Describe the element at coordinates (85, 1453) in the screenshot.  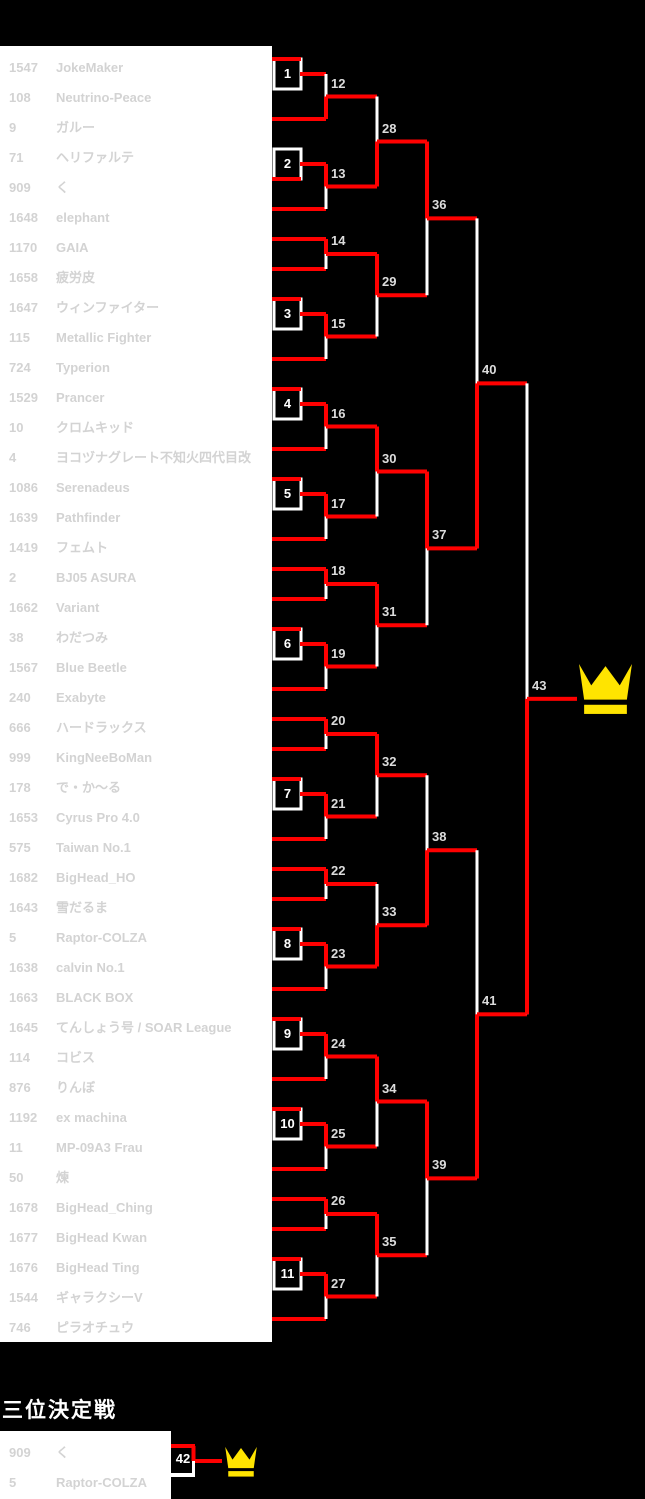
I see `player-row: 909 く` at that location.